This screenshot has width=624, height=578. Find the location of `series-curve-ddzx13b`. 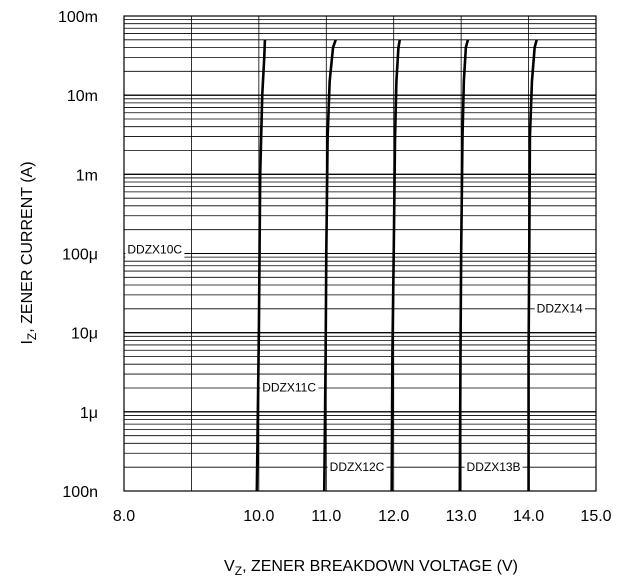

series-curve-ddzx13b is located at coordinates (464, 265).